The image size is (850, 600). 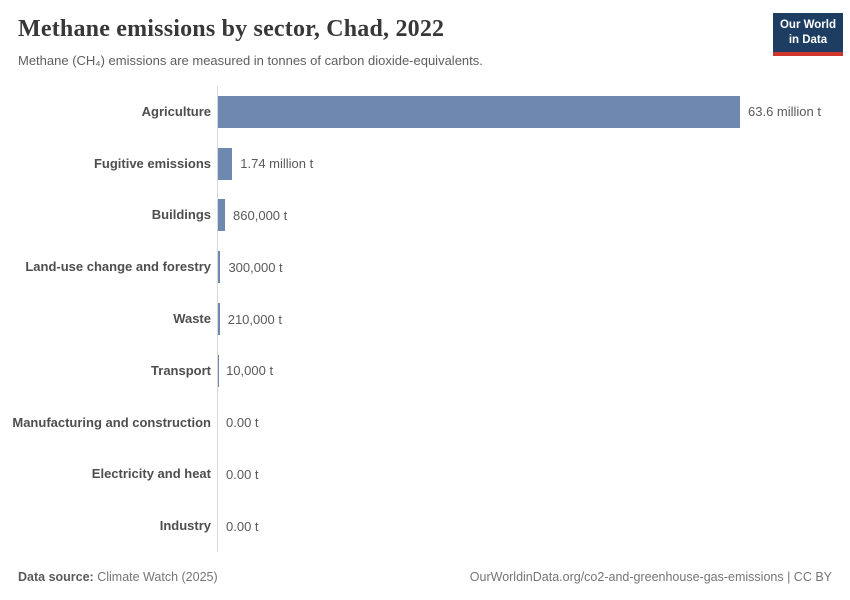 I want to click on chart-row: Waste 210,000 t, so click(x=425, y=319).